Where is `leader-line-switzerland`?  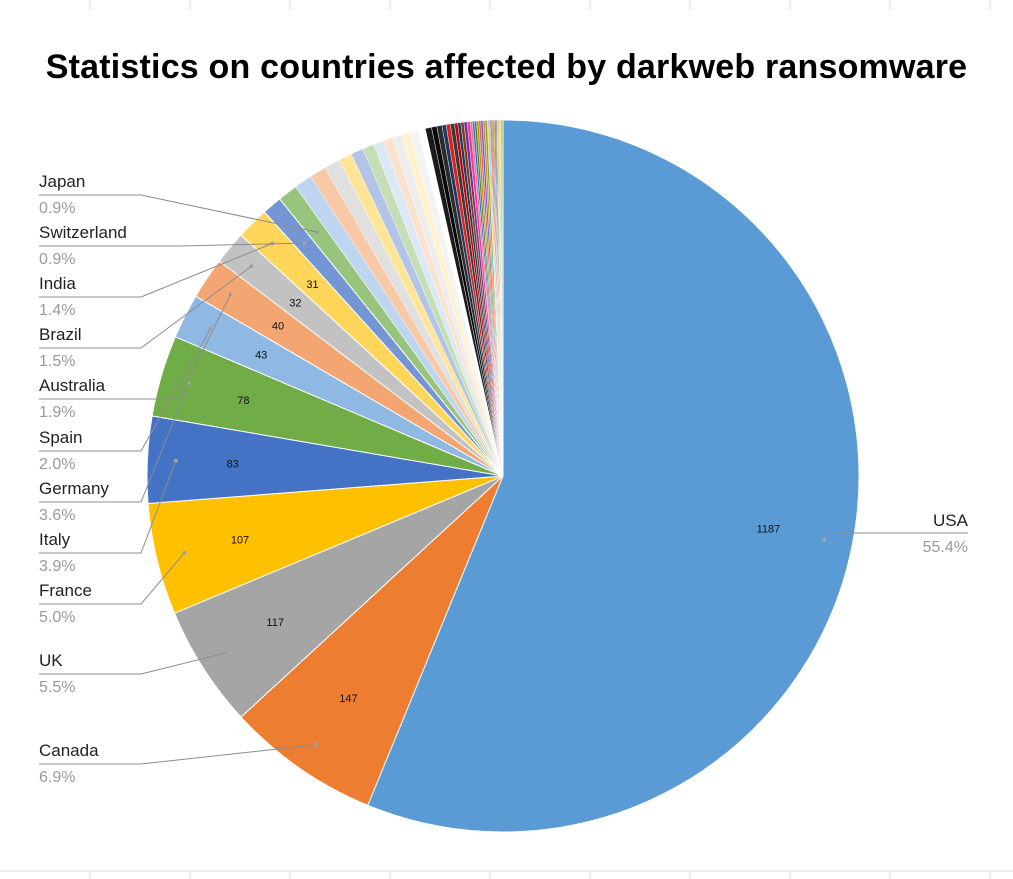
leader-line-switzerland is located at coordinates (172, 244).